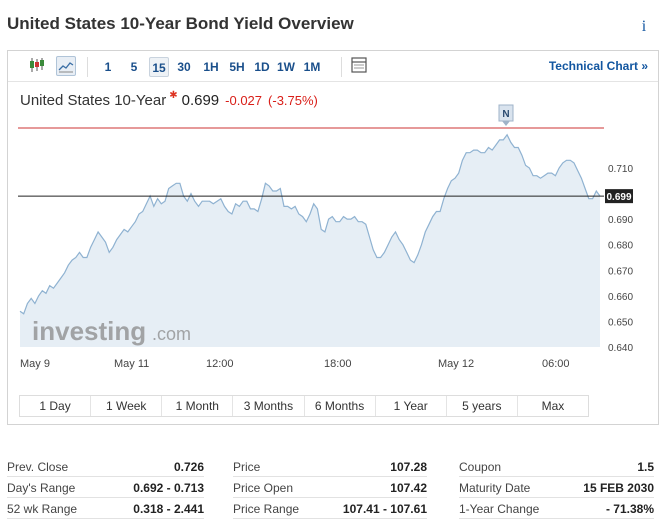  I want to click on stat-label: Coupon, so click(480, 467).